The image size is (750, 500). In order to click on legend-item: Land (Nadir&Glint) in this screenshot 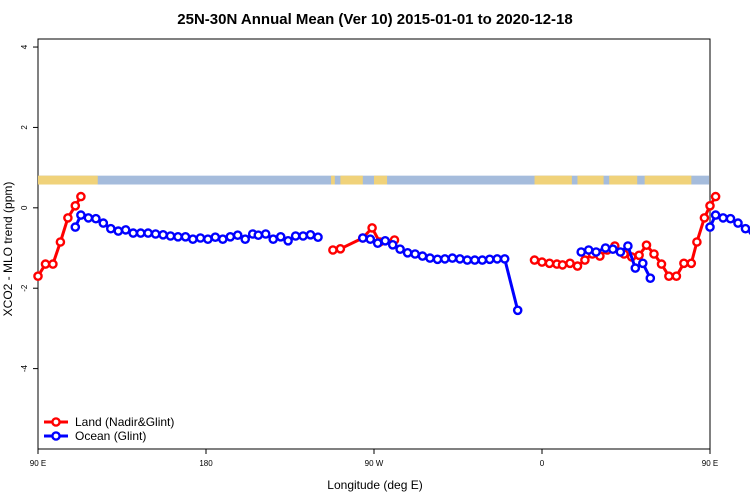, I will do `click(109, 422)`.